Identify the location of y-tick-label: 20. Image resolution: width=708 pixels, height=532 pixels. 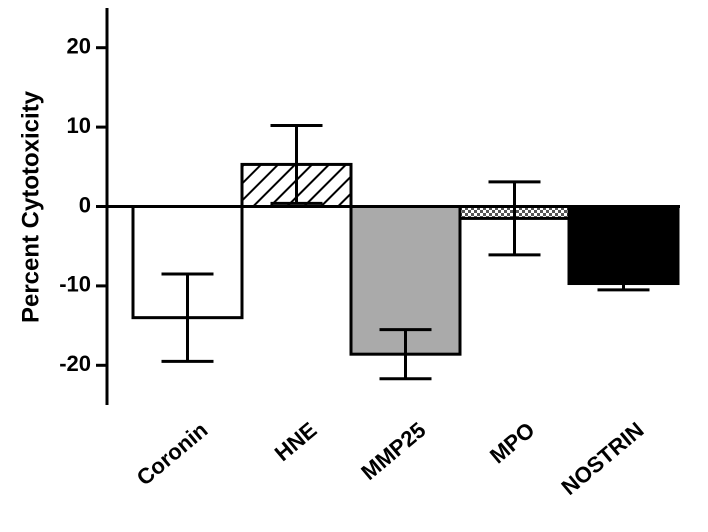
(79, 46).